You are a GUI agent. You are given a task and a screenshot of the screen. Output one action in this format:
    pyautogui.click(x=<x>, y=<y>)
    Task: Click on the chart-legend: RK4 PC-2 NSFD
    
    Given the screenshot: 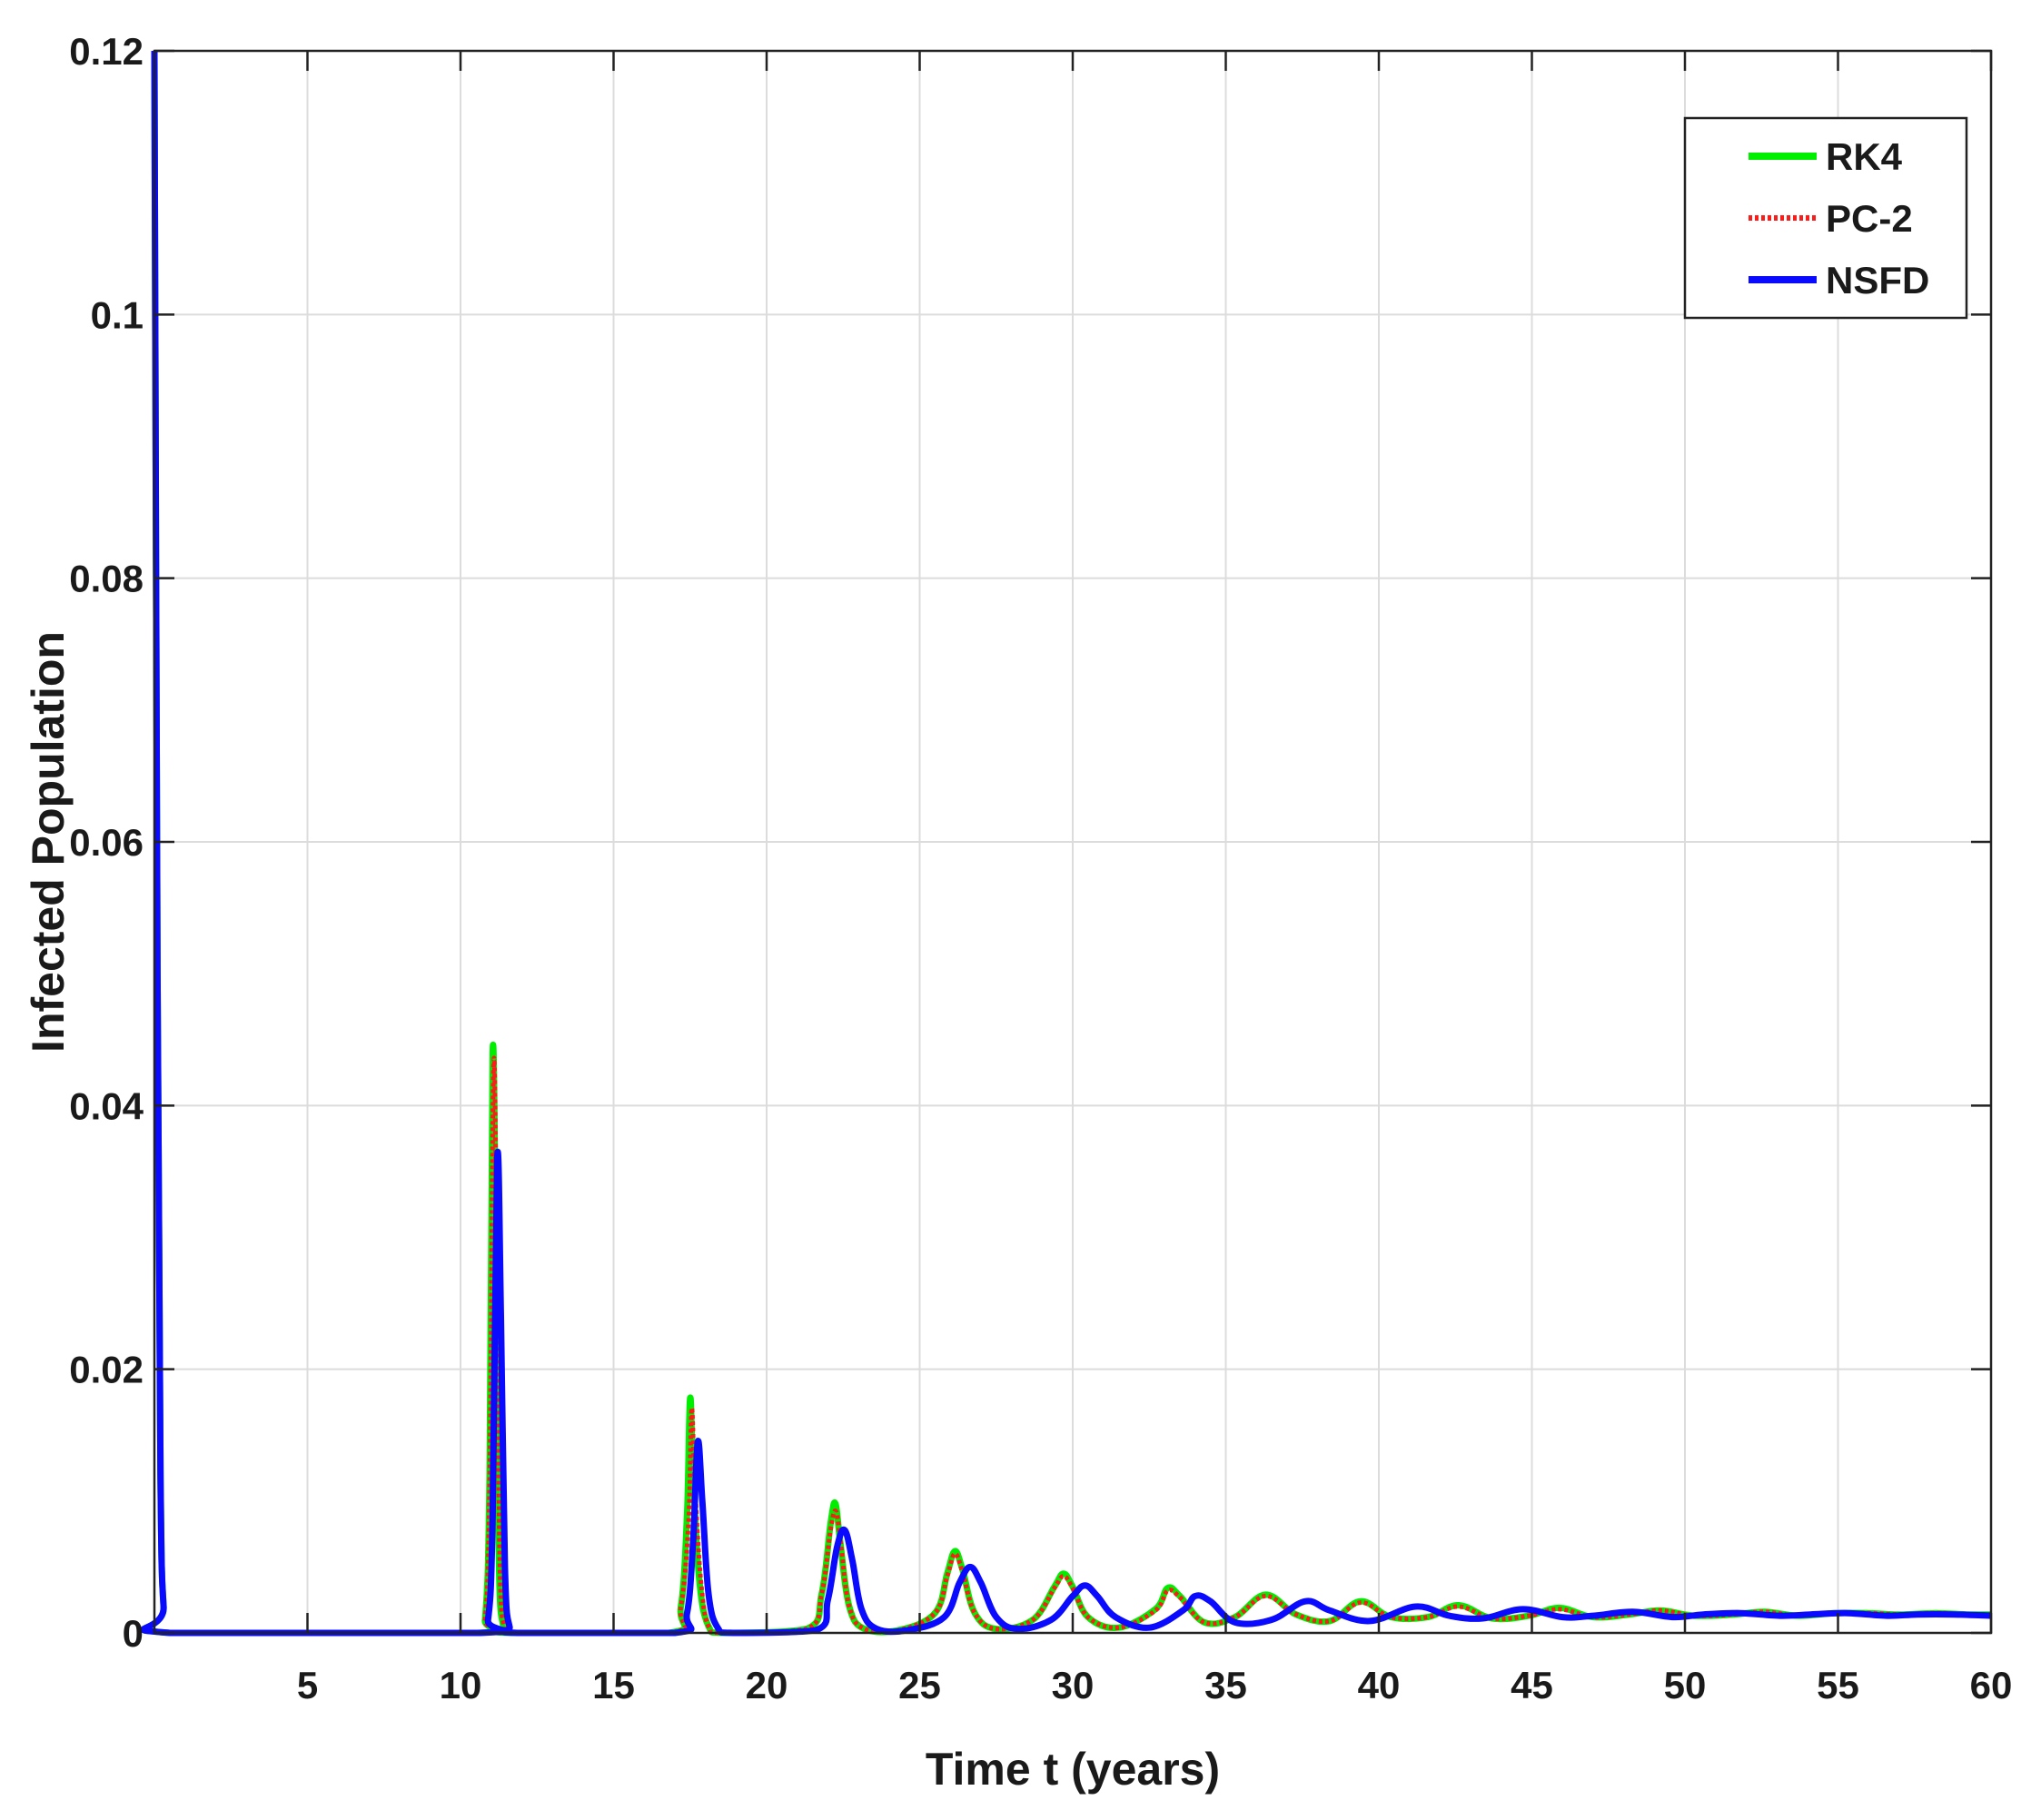 What is the action you would take?
    pyautogui.click(x=1825, y=218)
    